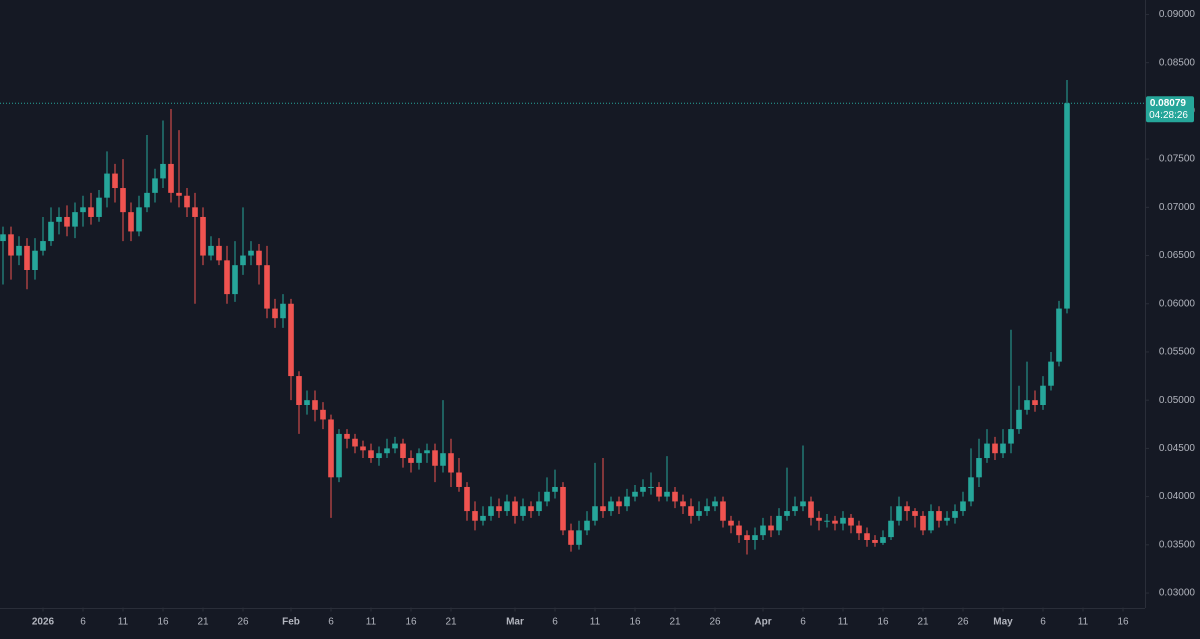 This screenshot has width=1200, height=639. Describe the element at coordinates (1177, 255) in the screenshot. I see `y-tick-label: 0.06500` at that location.